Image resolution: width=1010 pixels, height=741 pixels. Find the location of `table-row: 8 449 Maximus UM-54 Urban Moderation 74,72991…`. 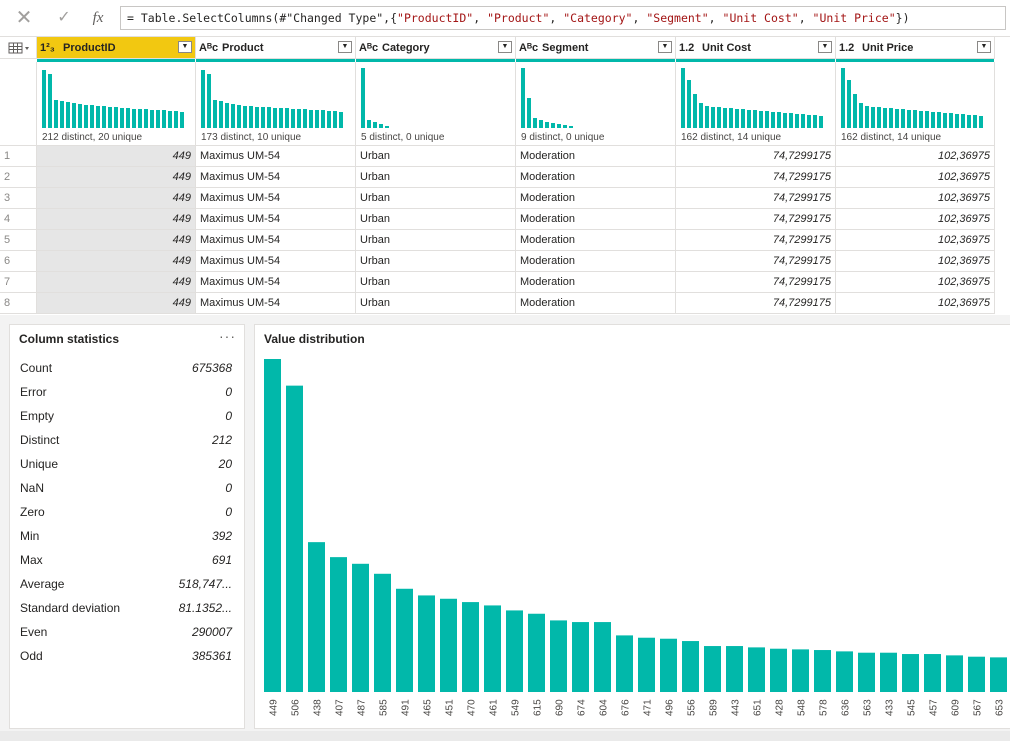

table-row: 8 449 Maximus UM-54 Urban Moderation 74,72991… is located at coordinates (505, 303).